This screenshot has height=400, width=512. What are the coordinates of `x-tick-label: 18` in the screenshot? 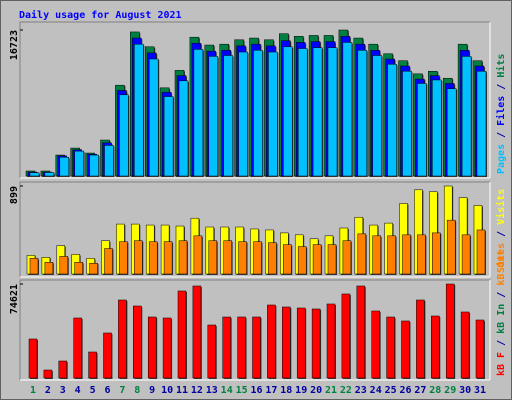 It's located at (286, 390).